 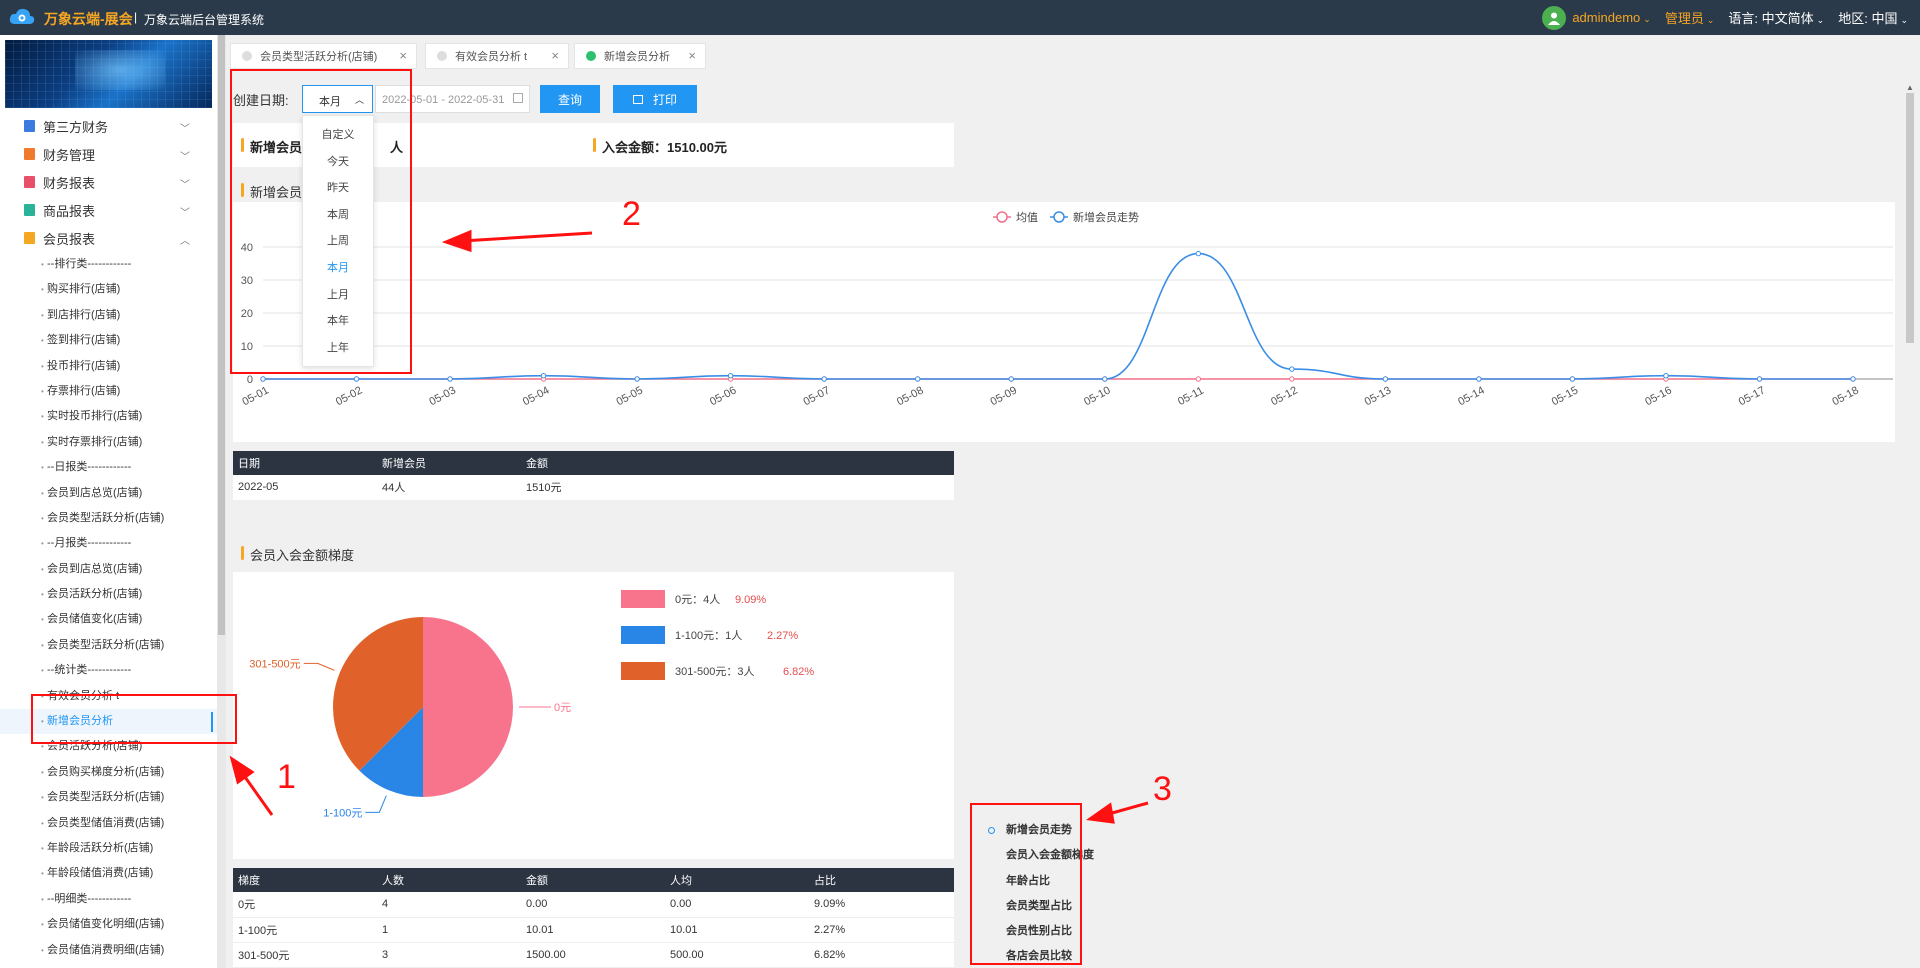 I want to click on legend-item: 1-100元：1人 2.27%, so click(x=709, y=635).